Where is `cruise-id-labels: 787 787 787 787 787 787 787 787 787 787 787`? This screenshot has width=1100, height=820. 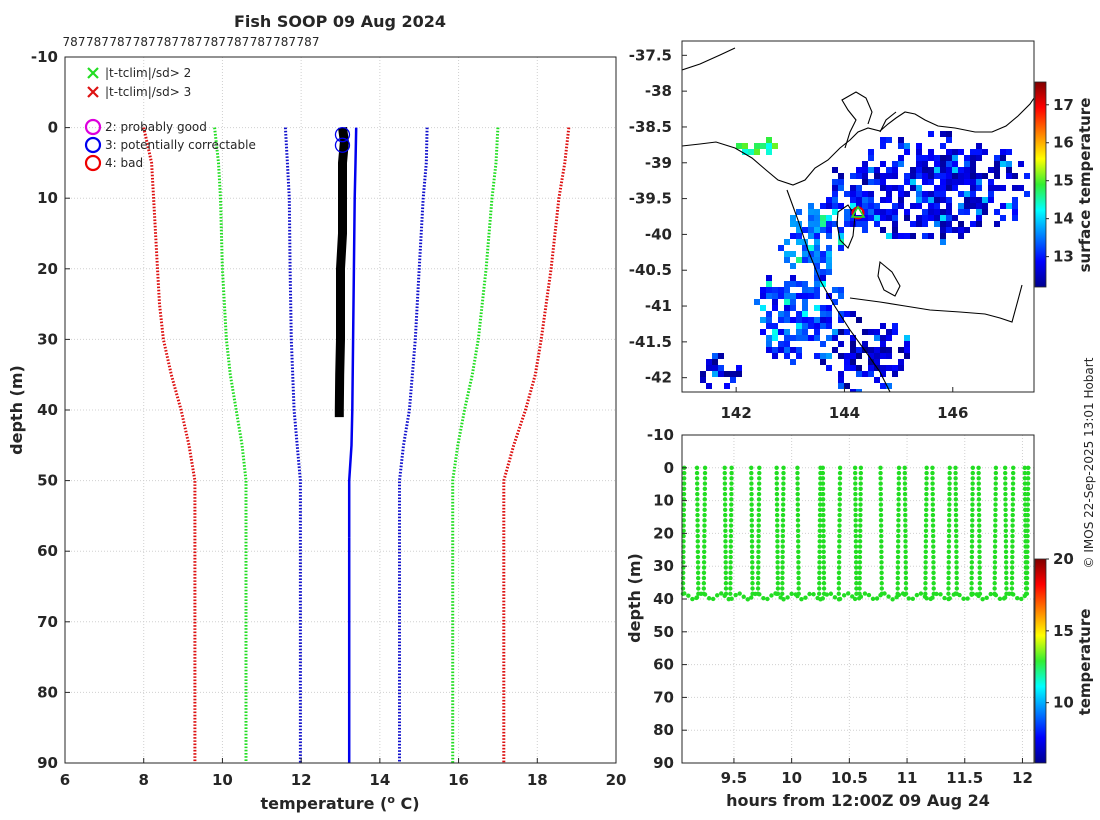 cruise-id-labels: 787 787 787 787 787 787 787 787 787 787 787 is located at coordinates (191, 42).